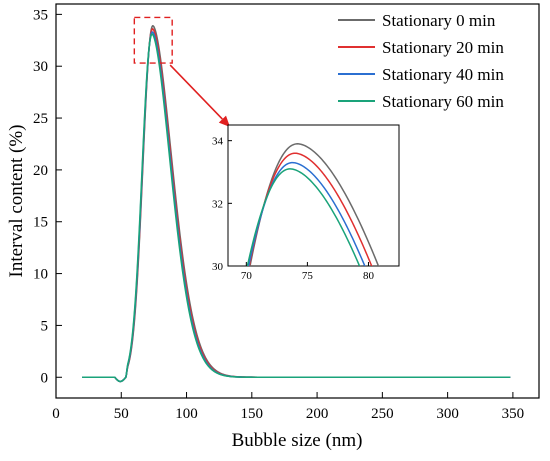  Describe the element at coordinates (40, 275) in the screenshot. I see `y-tick-label-2: 10` at that location.